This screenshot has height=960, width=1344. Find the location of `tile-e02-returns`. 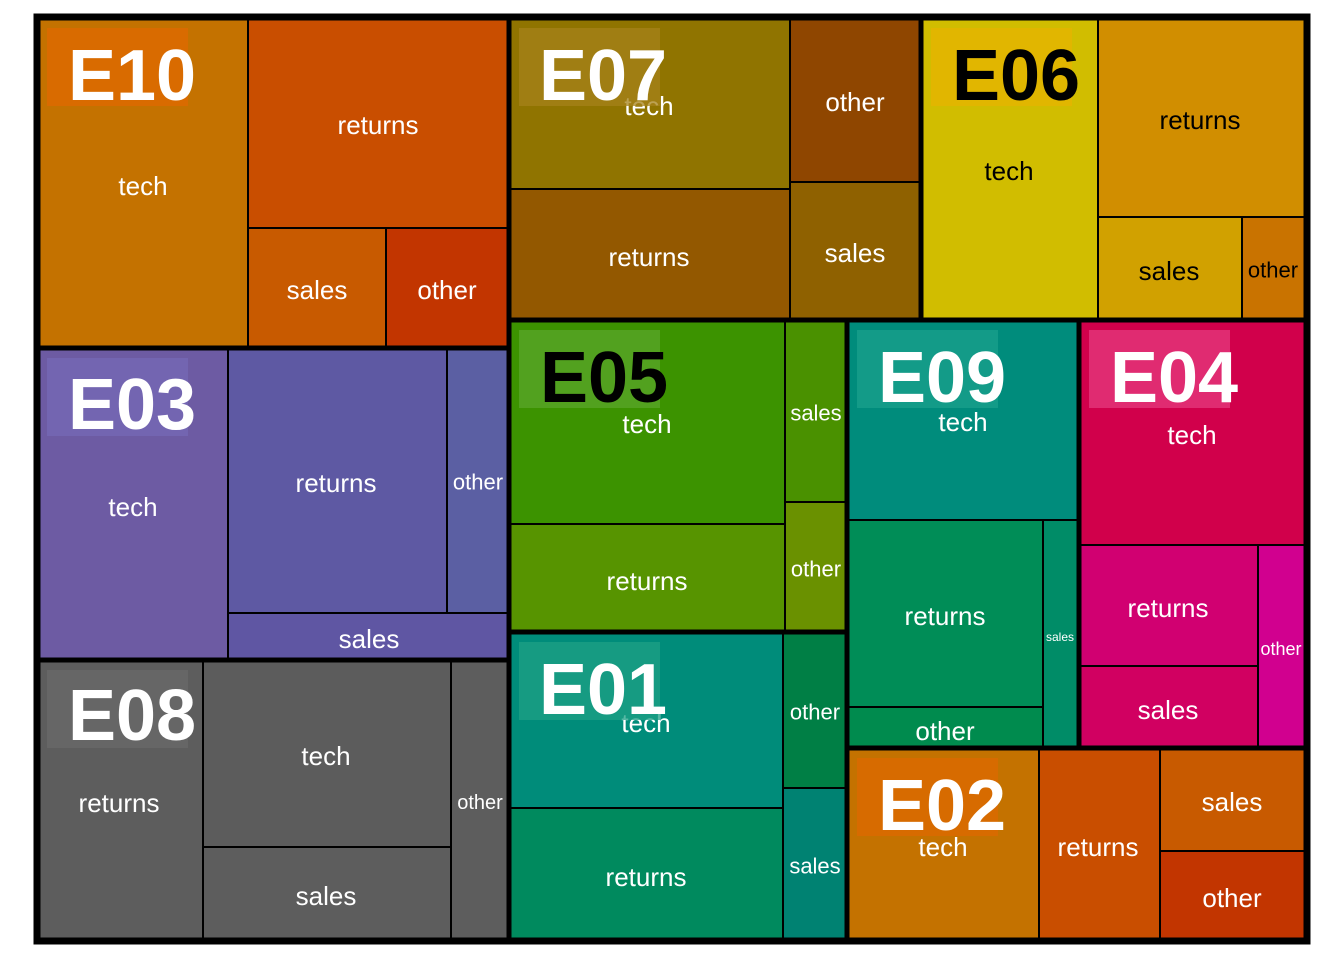

tile-e02-returns is located at coordinates (1099, 844).